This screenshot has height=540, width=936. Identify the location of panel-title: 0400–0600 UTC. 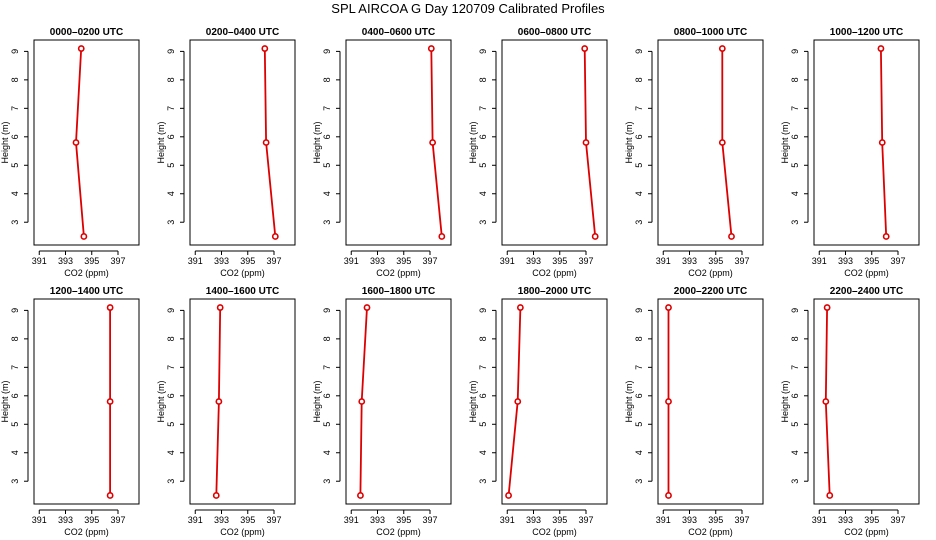
(398, 32).